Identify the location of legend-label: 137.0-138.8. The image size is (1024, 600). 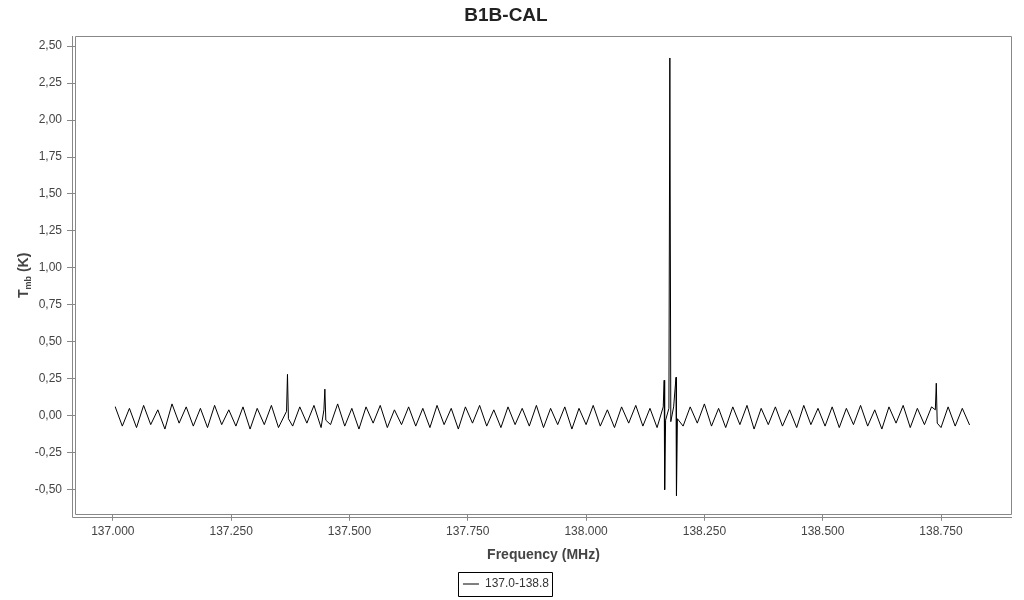
(517, 583).